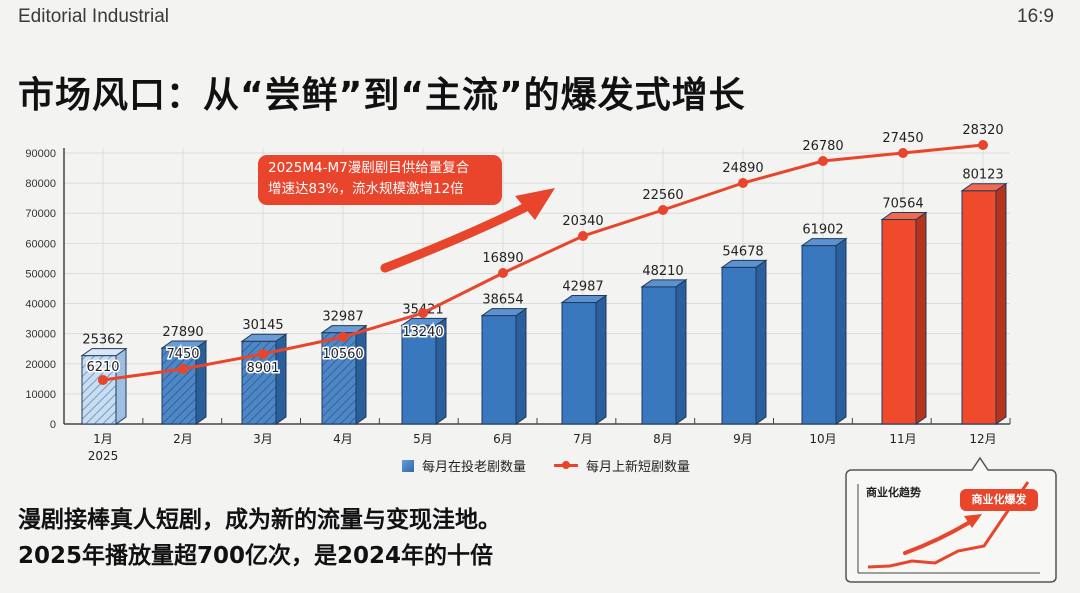 The image size is (1080, 593). I want to click on line-value-label: 28320, so click(982, 130).